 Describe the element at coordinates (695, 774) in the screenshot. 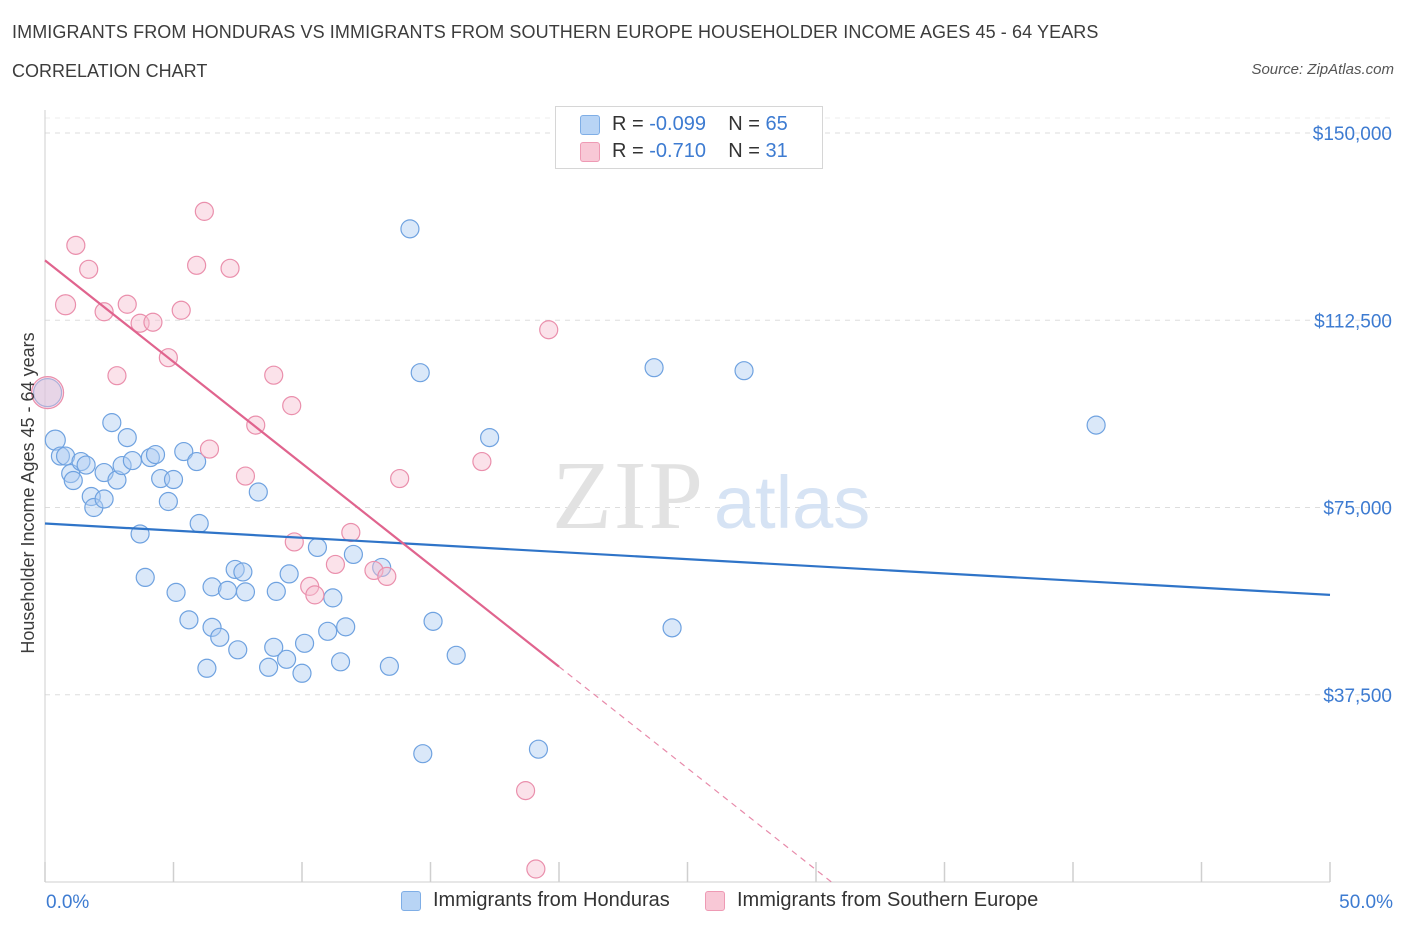

I see `southern-europe-trend-line-extension` at that location.